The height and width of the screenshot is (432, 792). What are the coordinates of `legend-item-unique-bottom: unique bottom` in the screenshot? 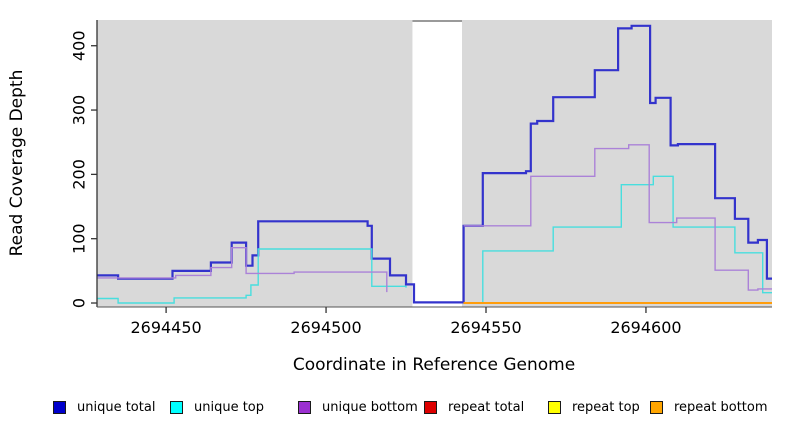 It's located at (358, 407).